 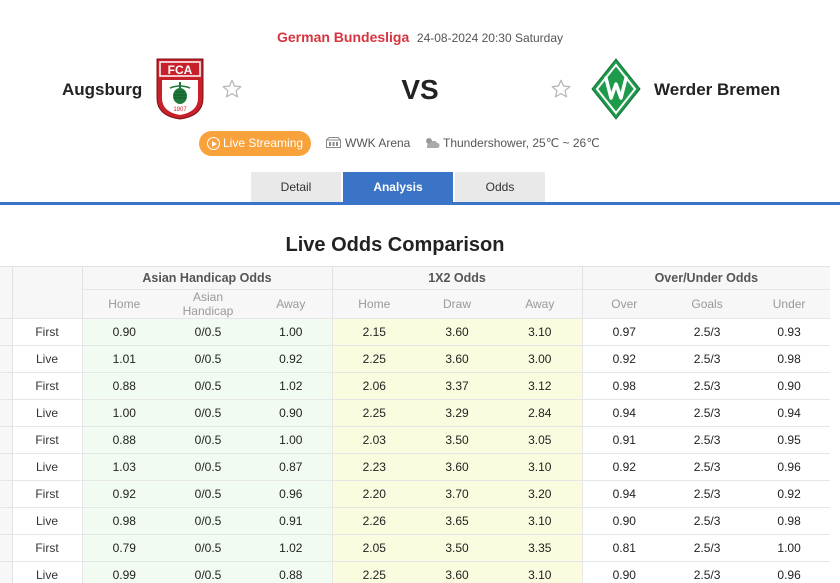 What do you see at coordinates (47, 386) in the screenshot?
I see `row-type: First` at bounding box center [47, 386].